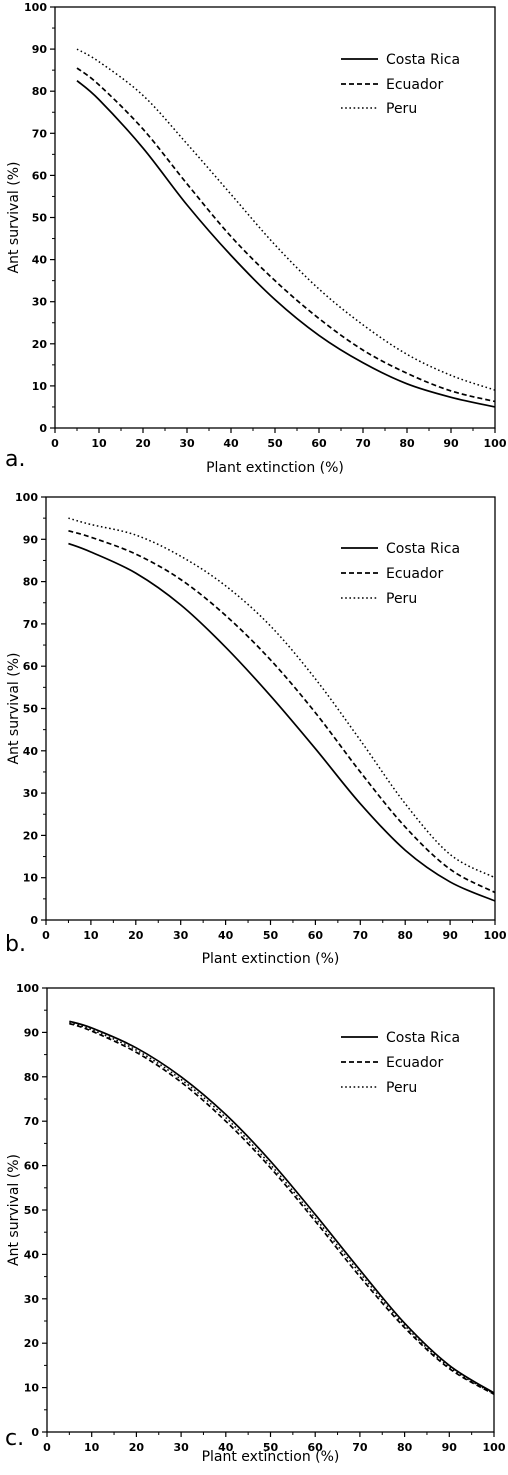  I want to click on chart-b-x-tick-label: 60, so click(316, 935).